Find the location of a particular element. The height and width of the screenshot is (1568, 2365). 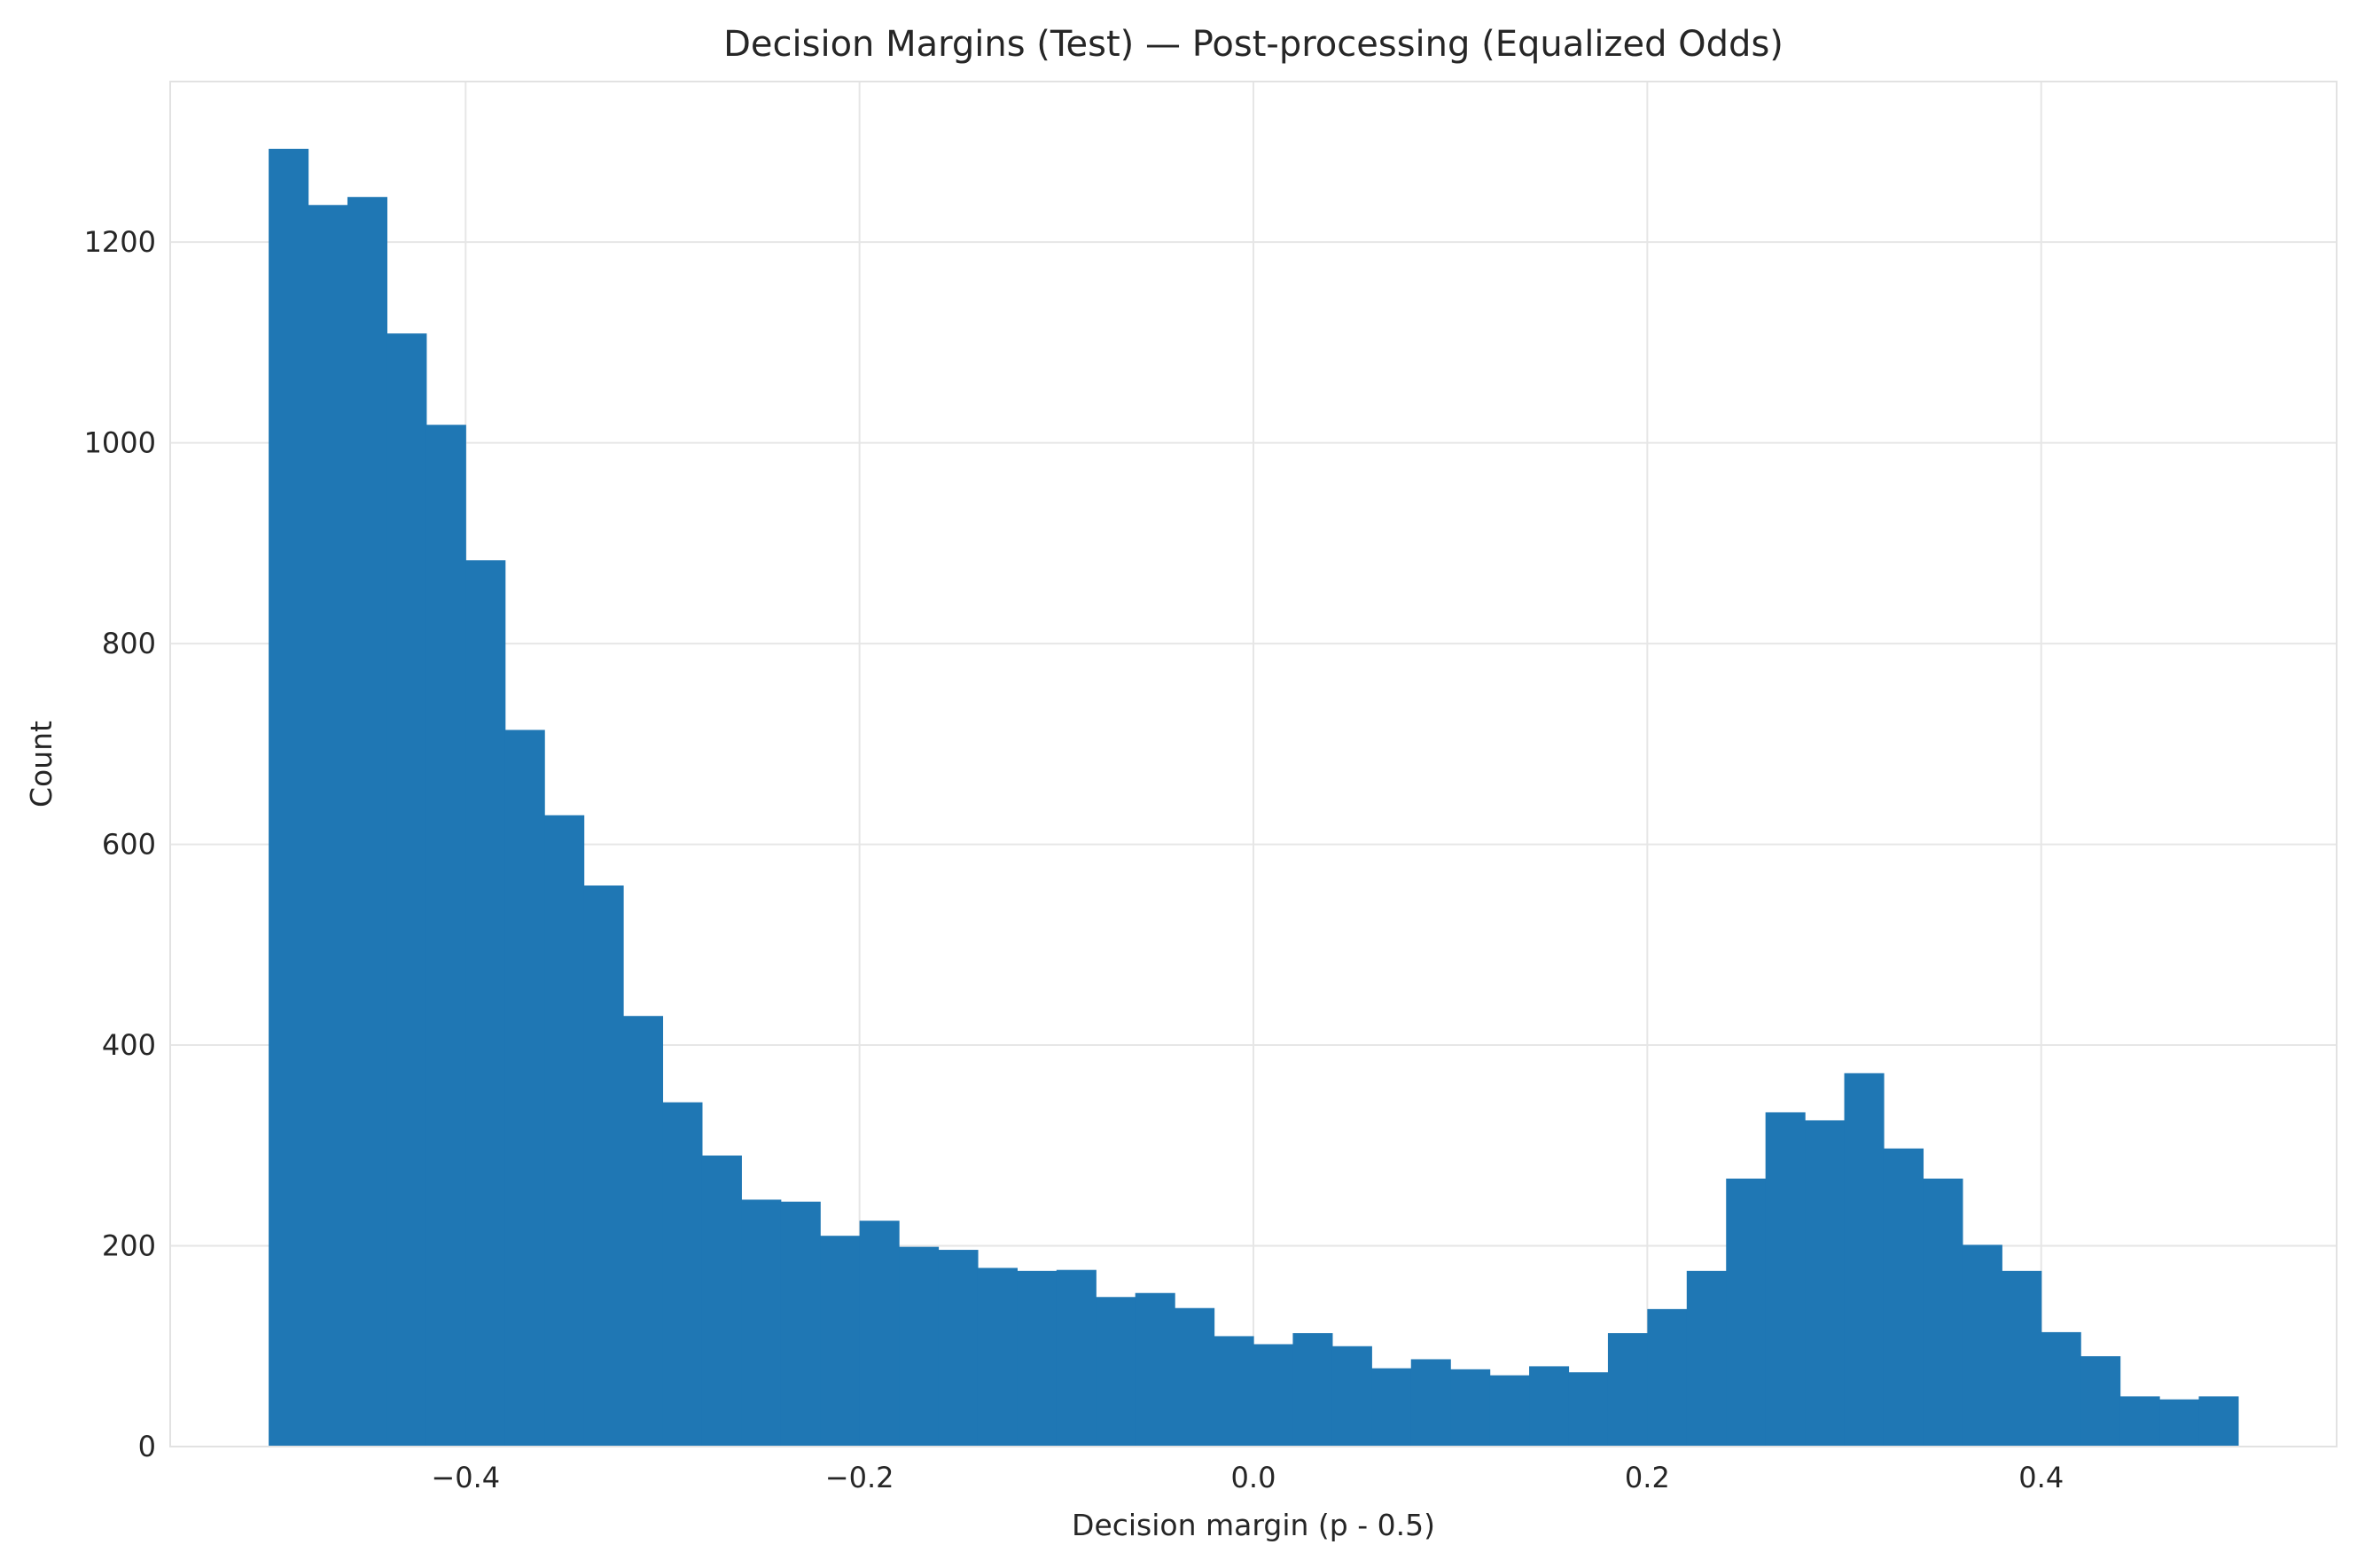

y-tick-label: 0 is located at coordinates (147, 1446).